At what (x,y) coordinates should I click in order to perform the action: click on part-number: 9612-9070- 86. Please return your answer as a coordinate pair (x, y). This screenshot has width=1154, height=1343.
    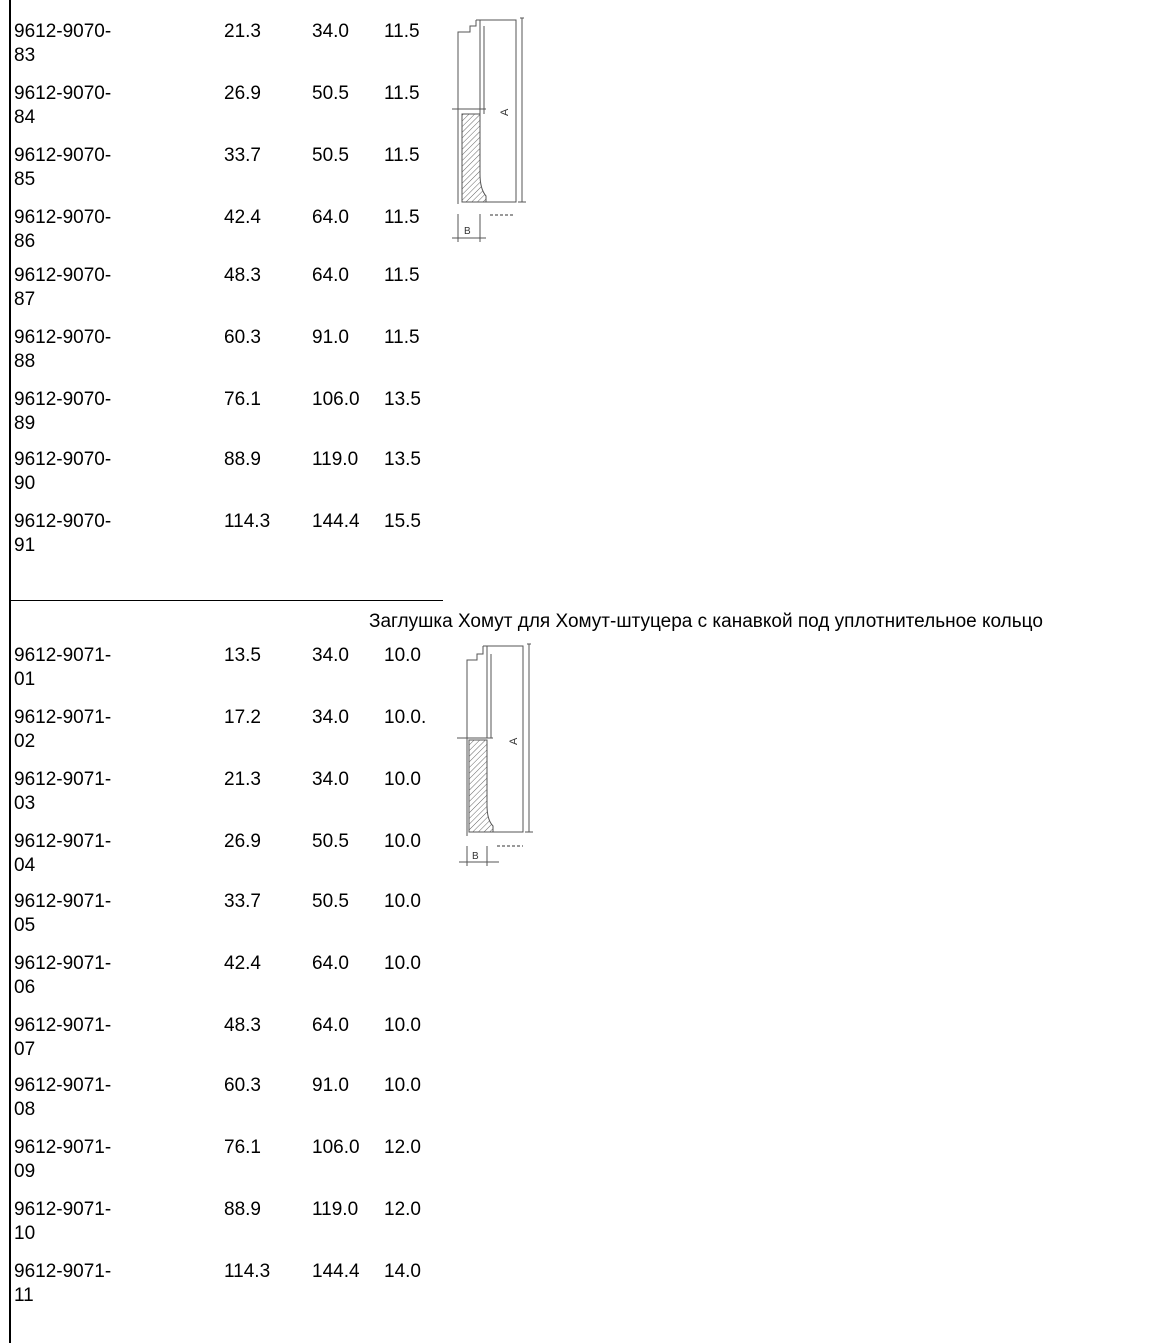
    Looking at the image, I should click on (63, 229).